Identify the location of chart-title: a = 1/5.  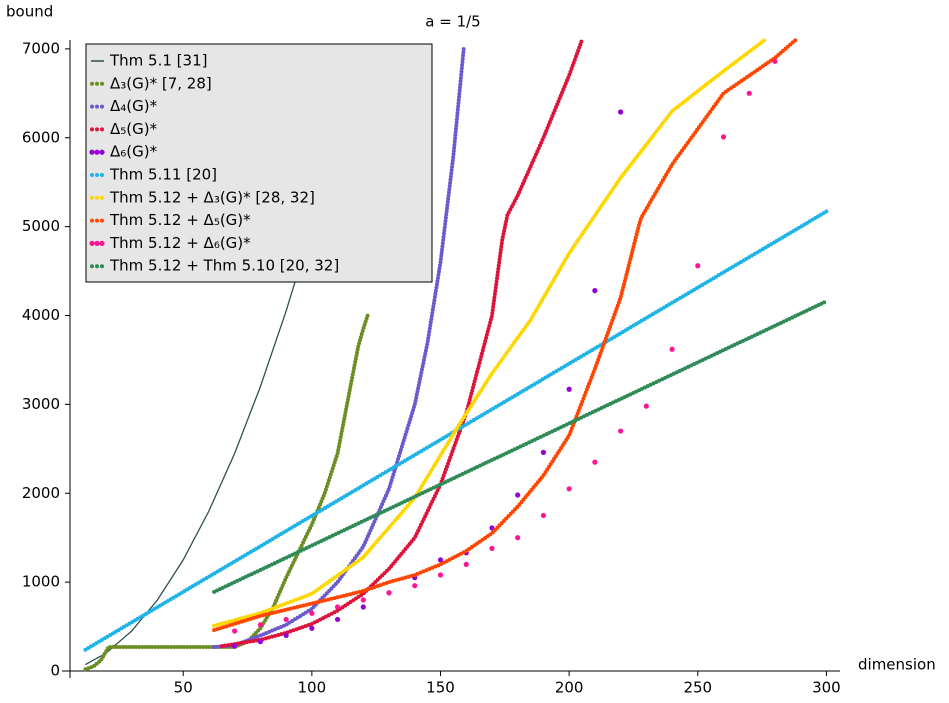
(452, 22).